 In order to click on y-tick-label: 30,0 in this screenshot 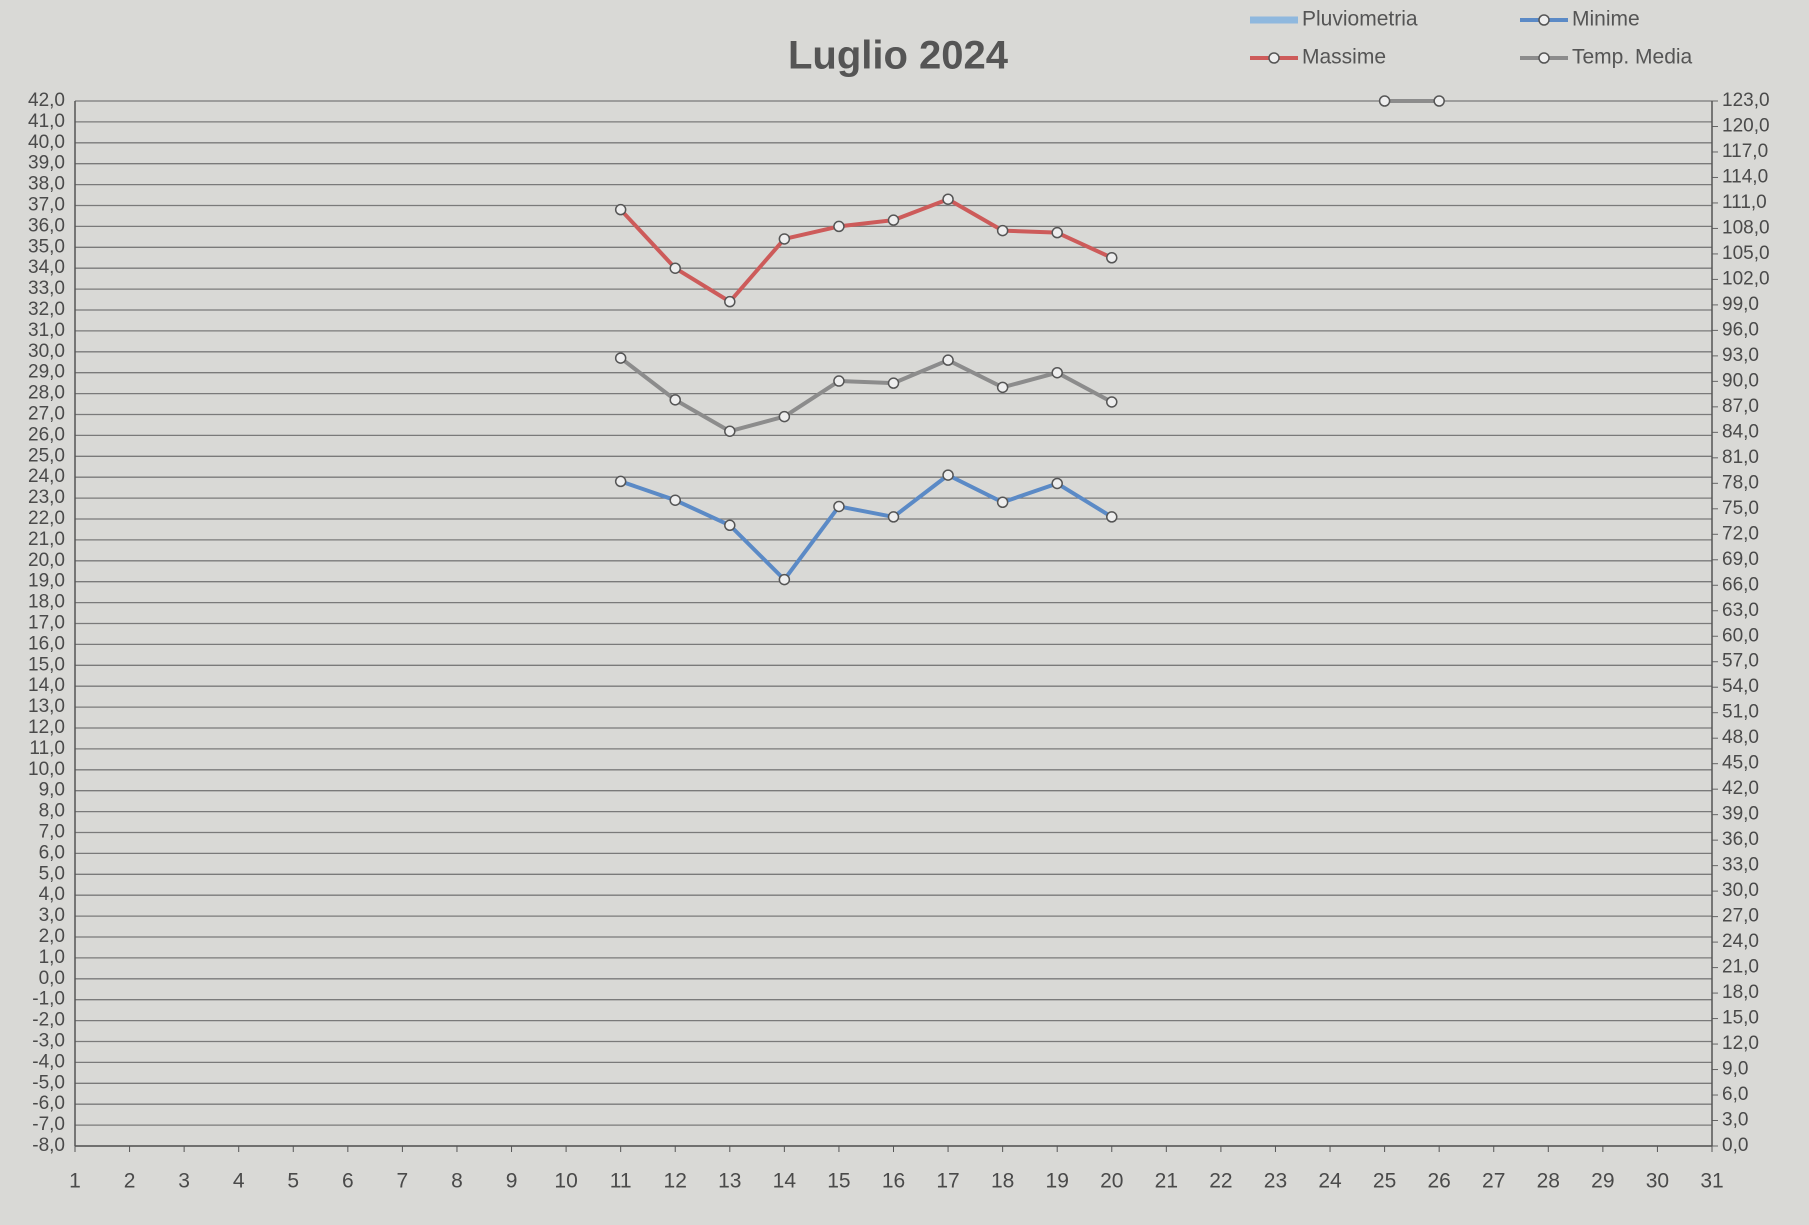, I will do `click(46, 351)`.